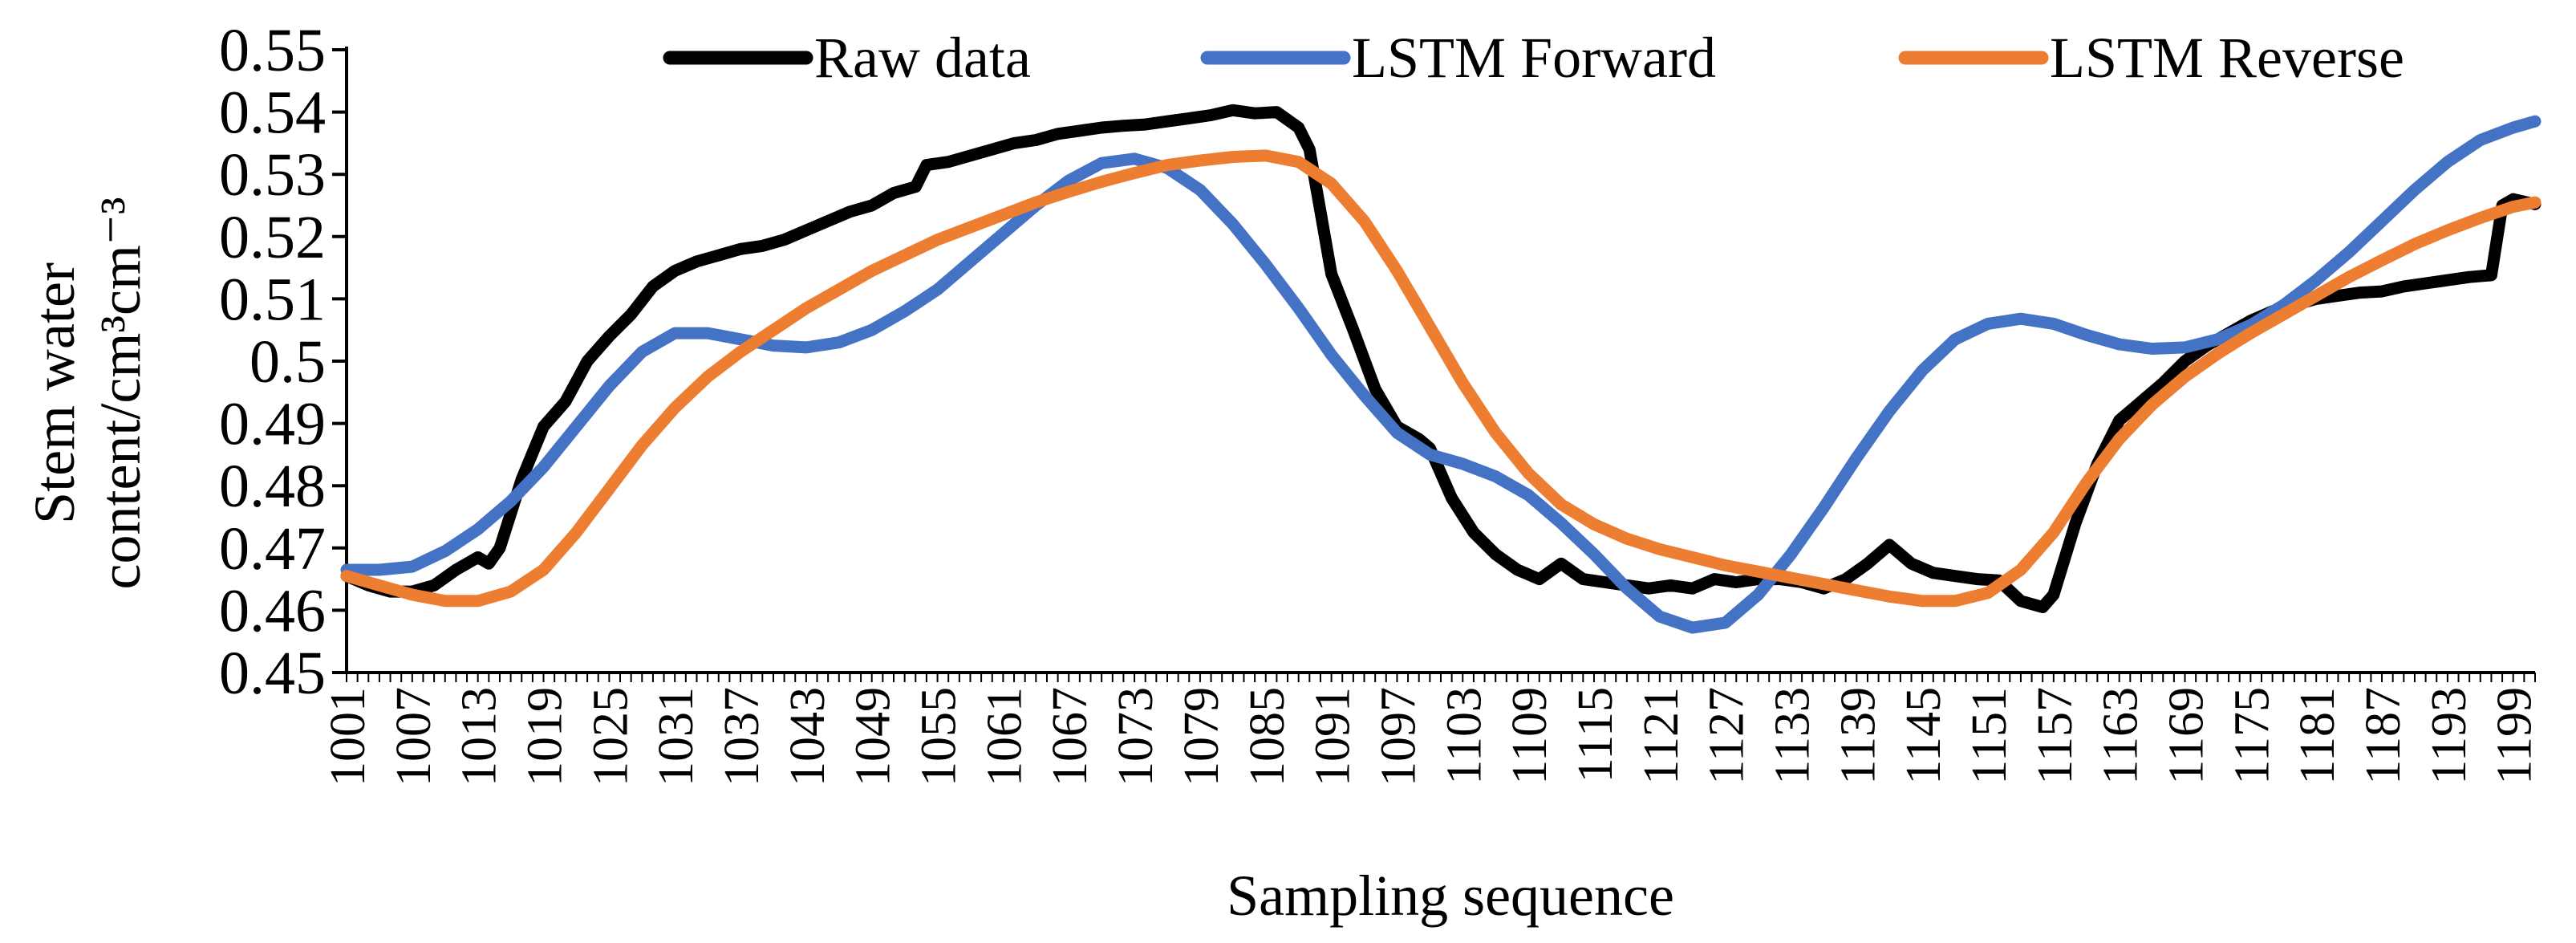 This screenshot has height=943, width=2576. Describe the element at coordinates (479, 737) in the screenshot. I see `x-tick-label: 1013` at that location.